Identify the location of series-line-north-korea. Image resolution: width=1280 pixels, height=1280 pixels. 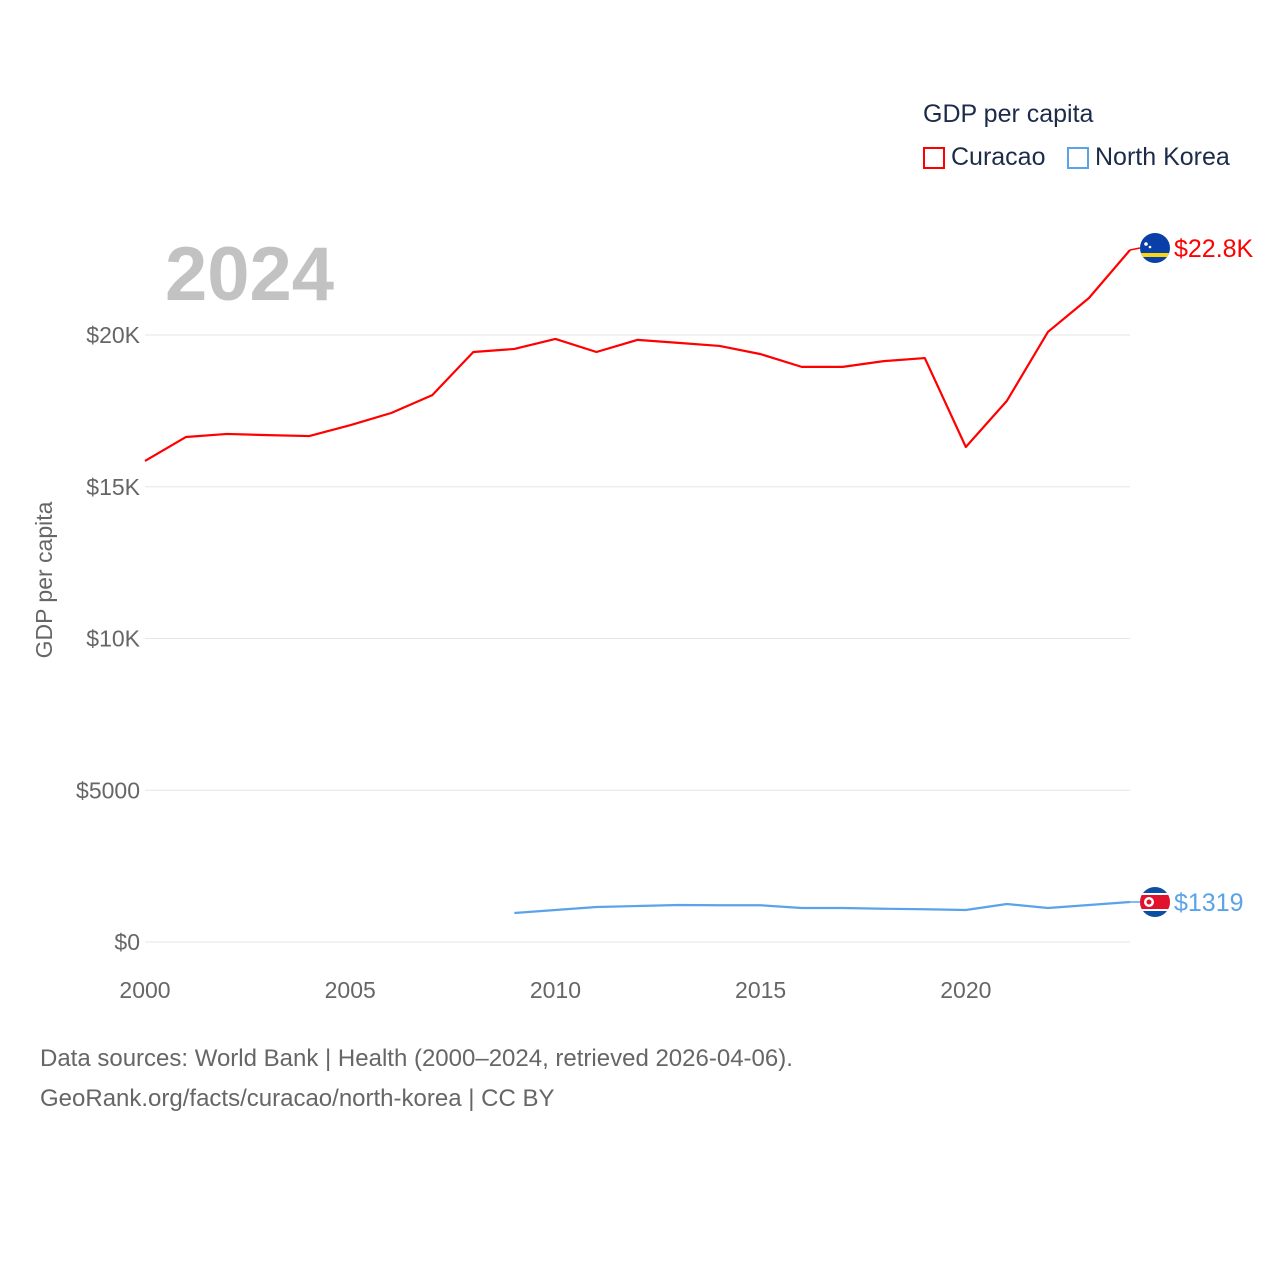
(822, 907).